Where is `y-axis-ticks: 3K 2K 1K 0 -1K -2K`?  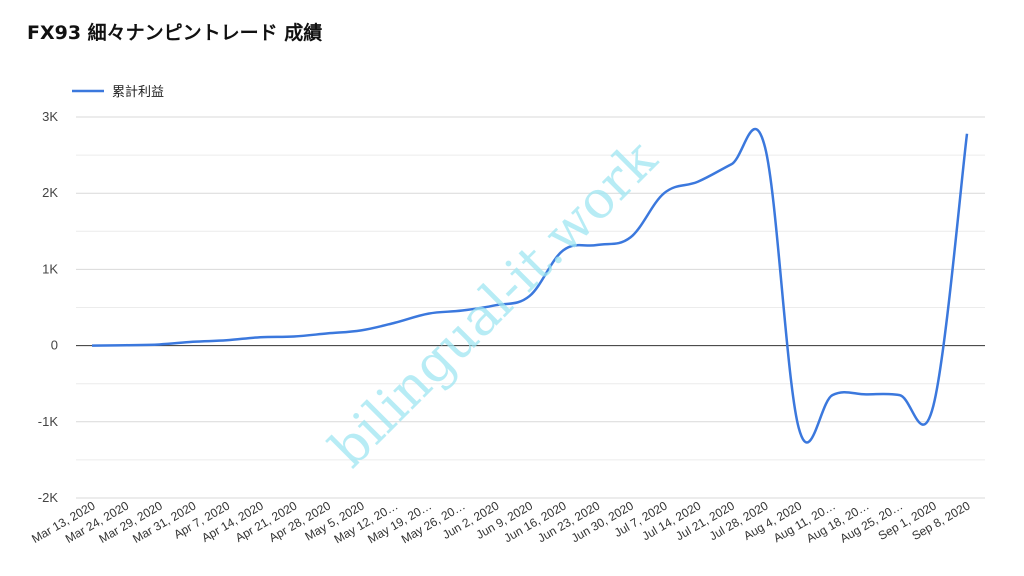
y-axis-ticks: 3K 2K 1K 0 -1K -2K is located at coordinates (48, 307).